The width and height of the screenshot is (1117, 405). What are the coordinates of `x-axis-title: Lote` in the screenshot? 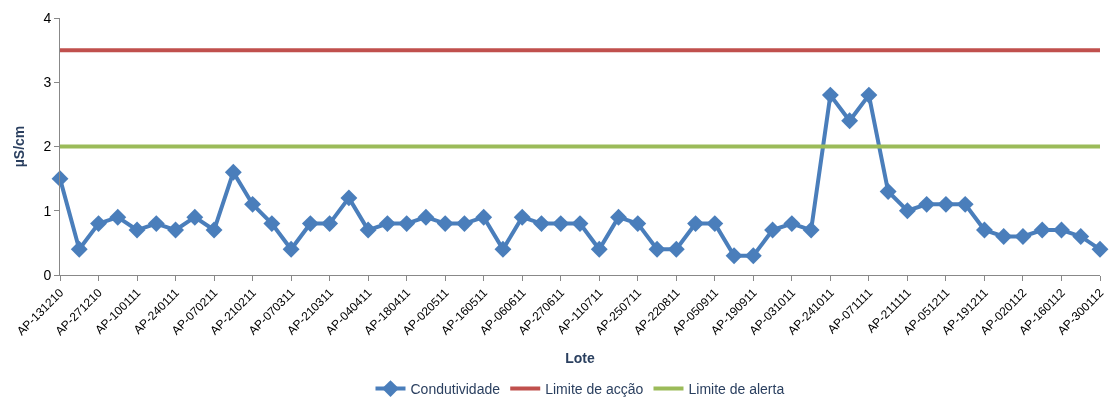 It's located at (580, 357).